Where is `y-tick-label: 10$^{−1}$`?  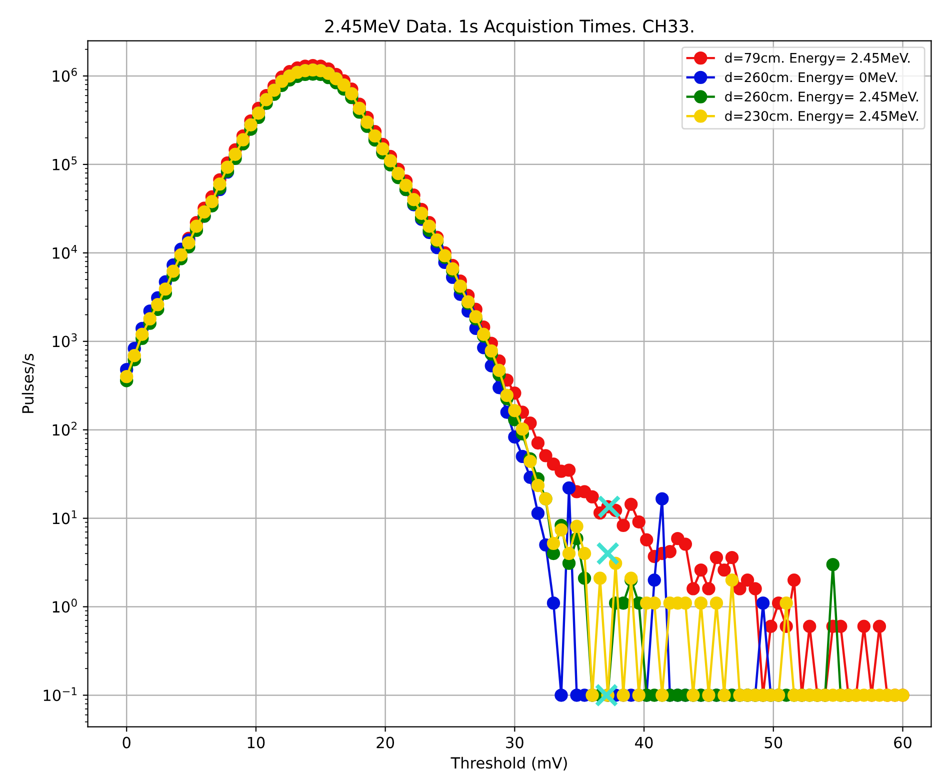 y-tick-label: 10$^{−1}$ is located at coordinates (60, 694).